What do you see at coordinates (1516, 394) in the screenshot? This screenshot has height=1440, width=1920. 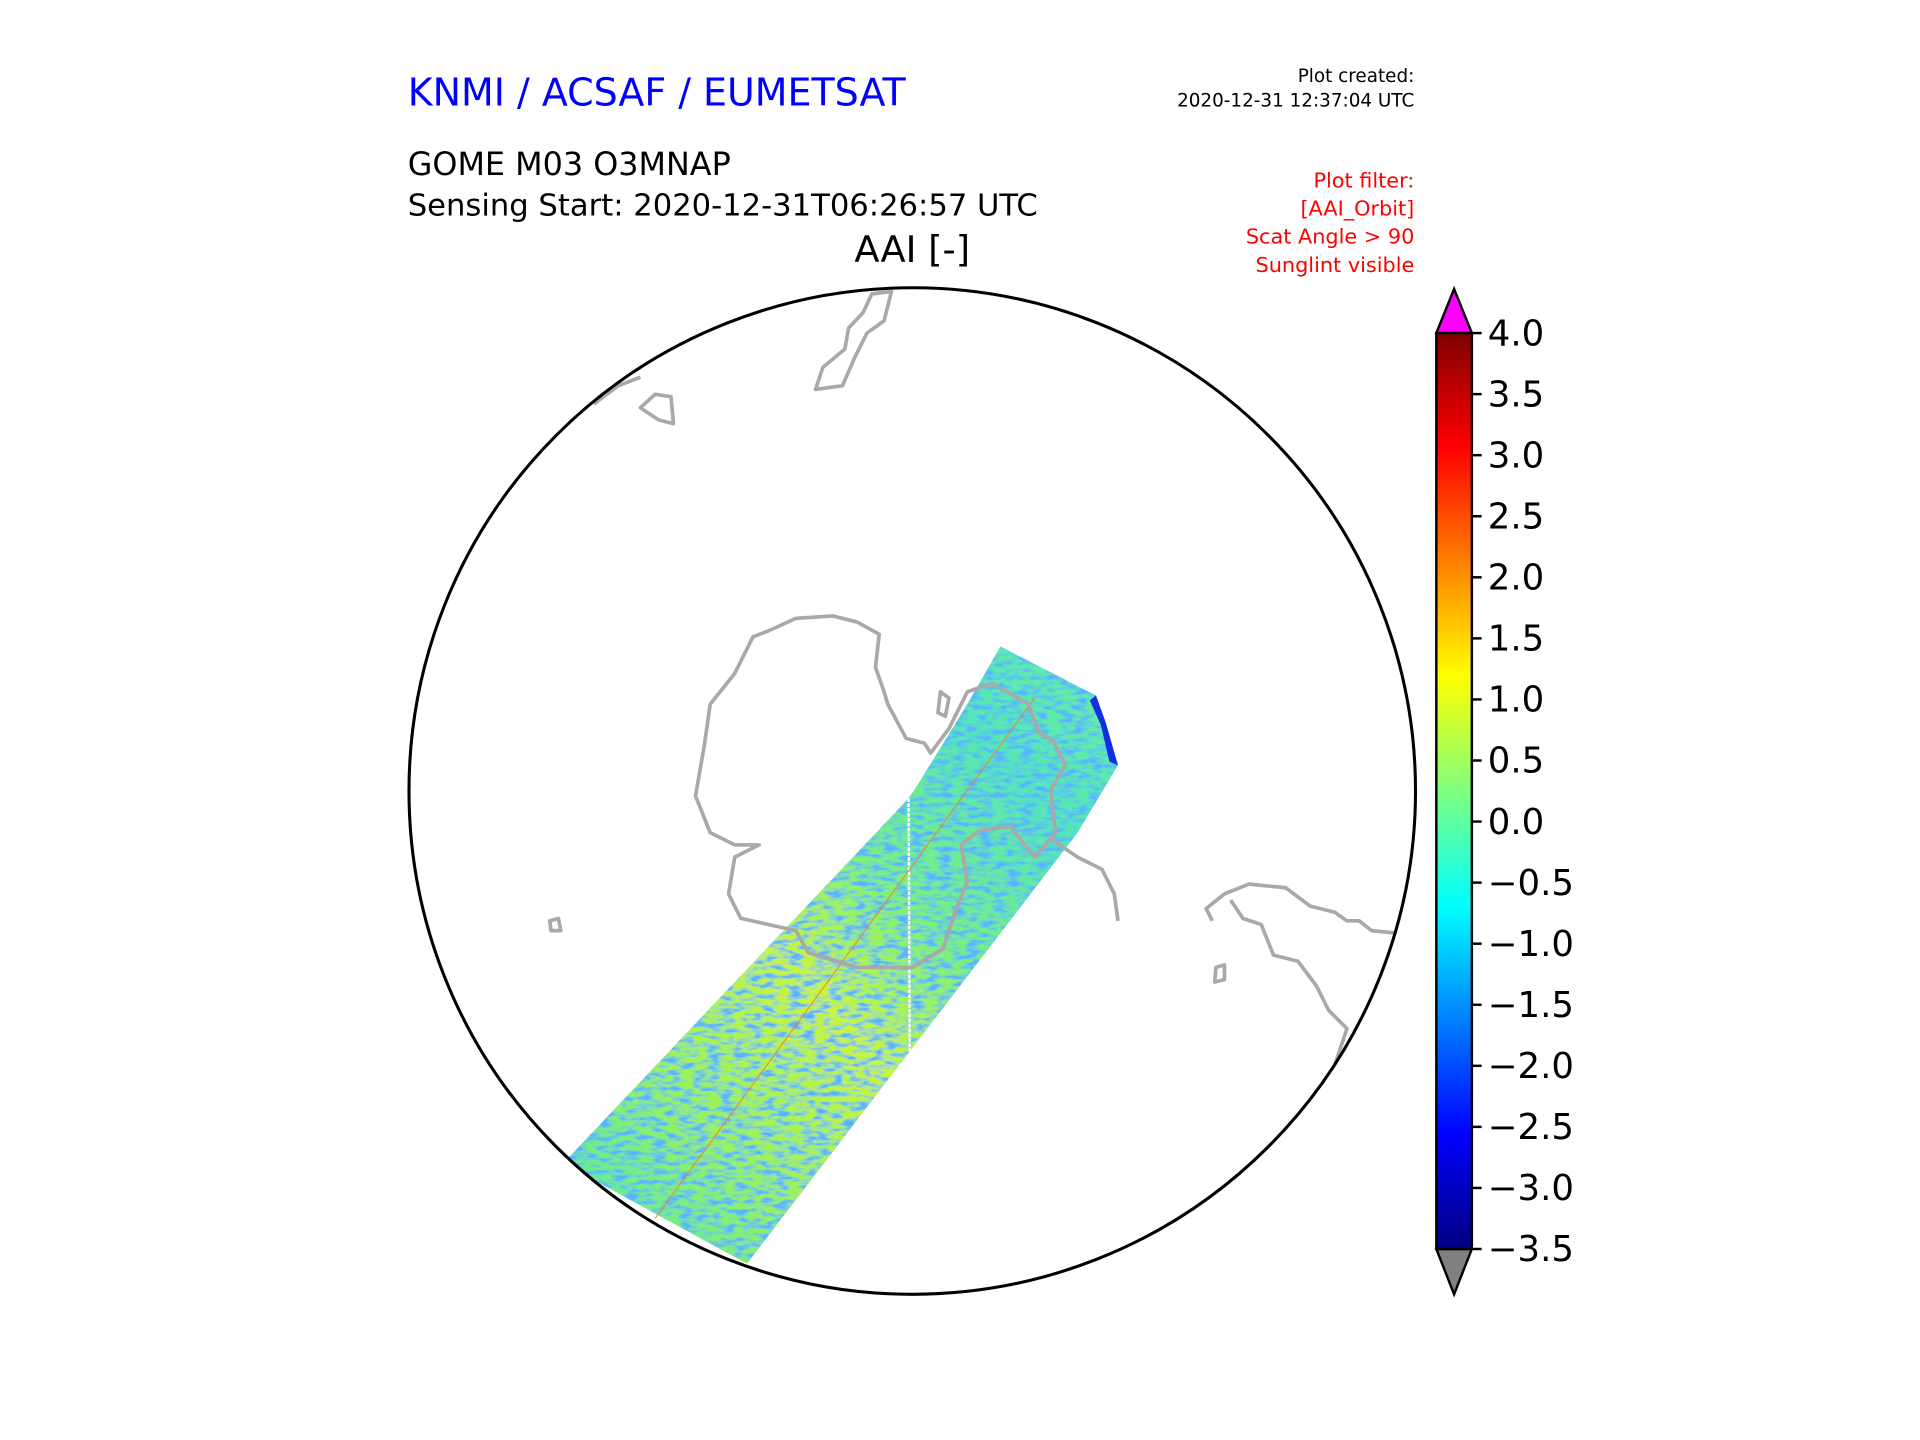 I see `colorbar-tick-label: 3.5` at bounding box center [1516, 394].